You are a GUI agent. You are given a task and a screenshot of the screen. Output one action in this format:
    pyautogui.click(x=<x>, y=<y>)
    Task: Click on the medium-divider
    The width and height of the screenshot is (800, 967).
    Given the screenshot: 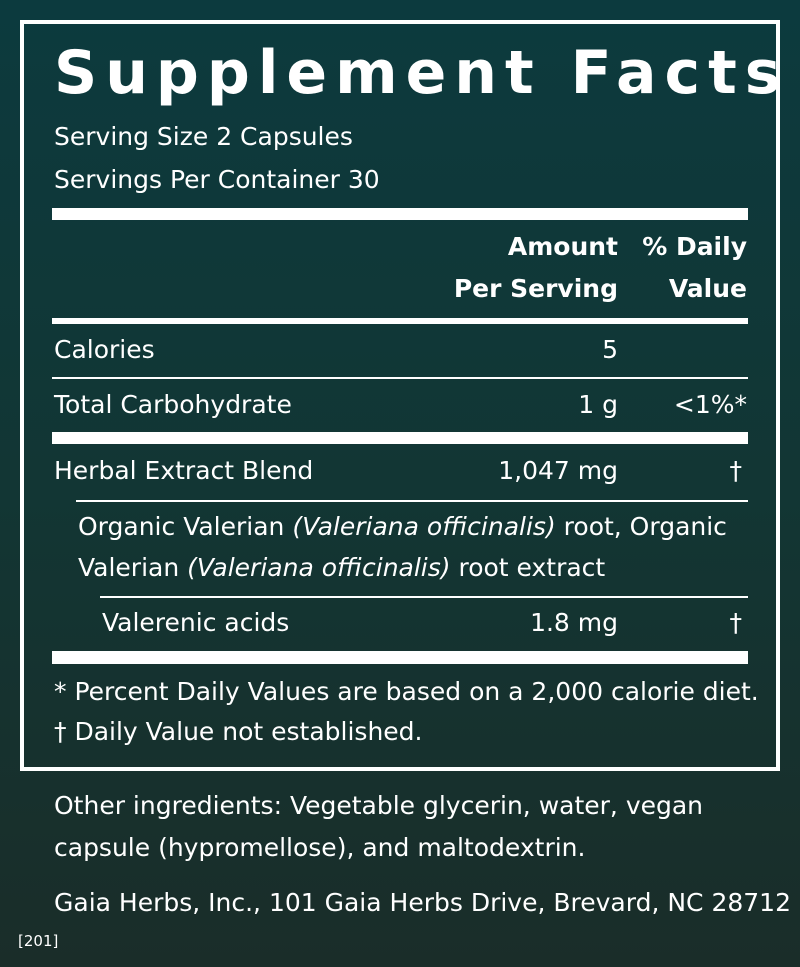 What is the action you would take?
    pyautogui.click(x=400, y=321)
    